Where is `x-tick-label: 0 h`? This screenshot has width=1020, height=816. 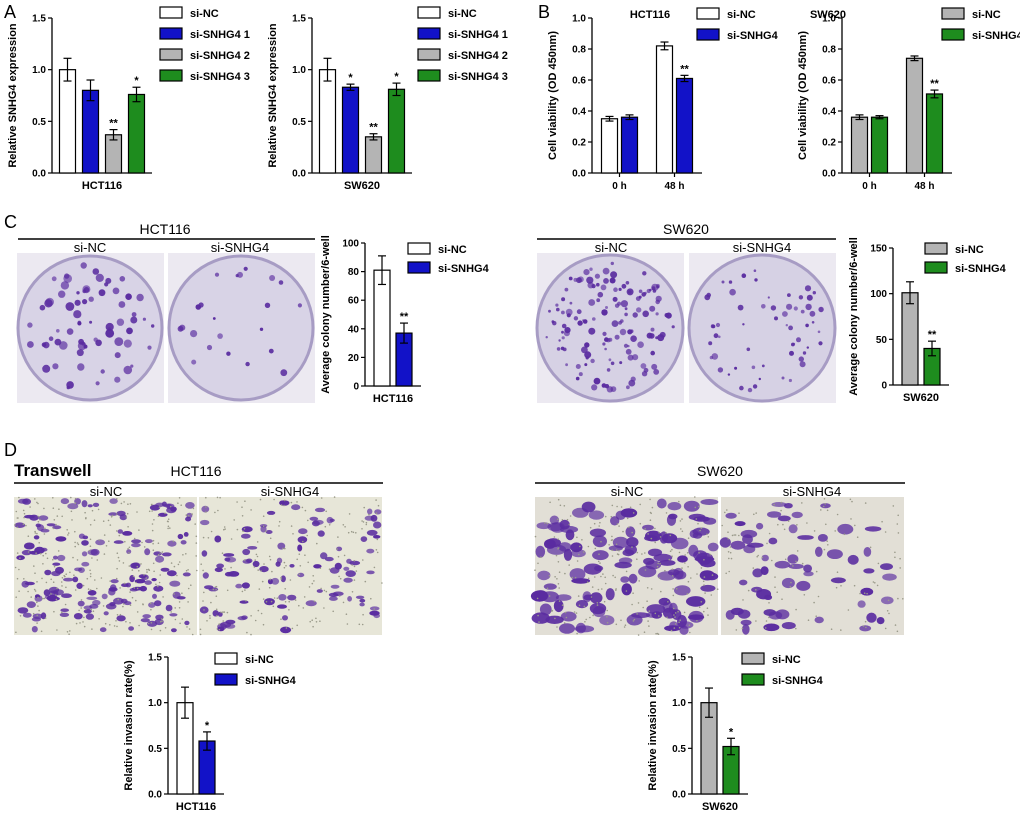 x-tick-label: 0 h is located at coordinates (619, 186).